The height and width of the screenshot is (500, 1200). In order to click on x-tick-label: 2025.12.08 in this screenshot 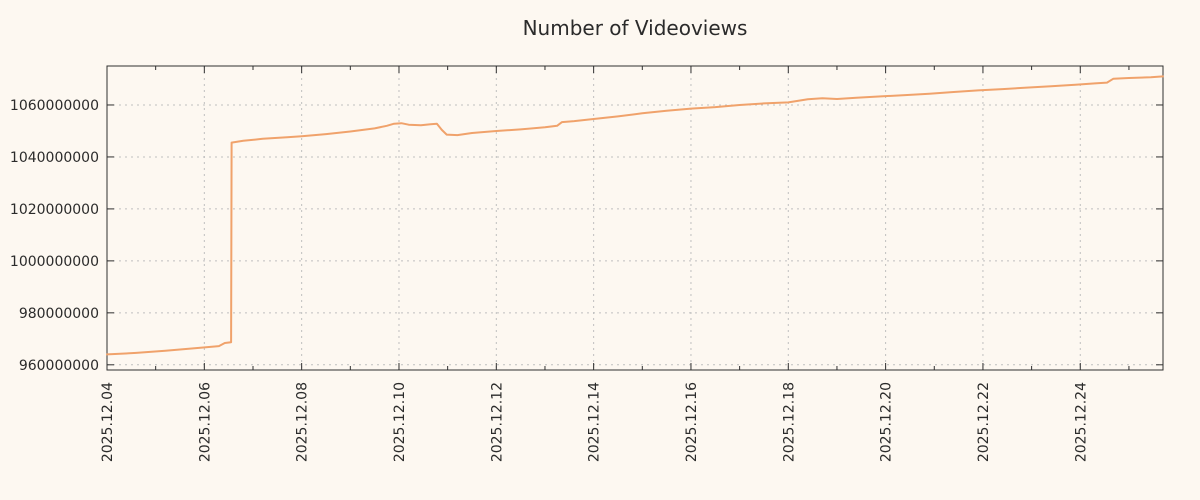, I will do `click(303, 422)`.